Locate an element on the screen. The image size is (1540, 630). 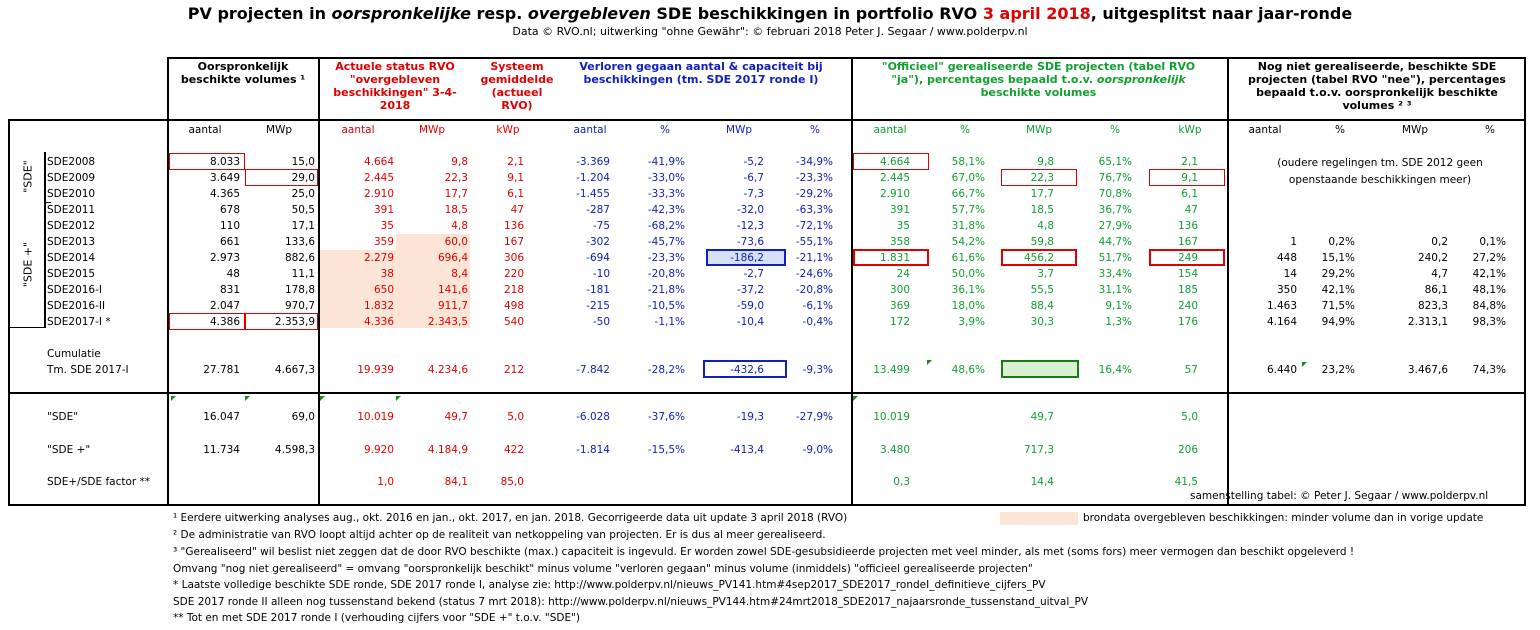
table-cell: -215 is located at coordinates (598, 306).